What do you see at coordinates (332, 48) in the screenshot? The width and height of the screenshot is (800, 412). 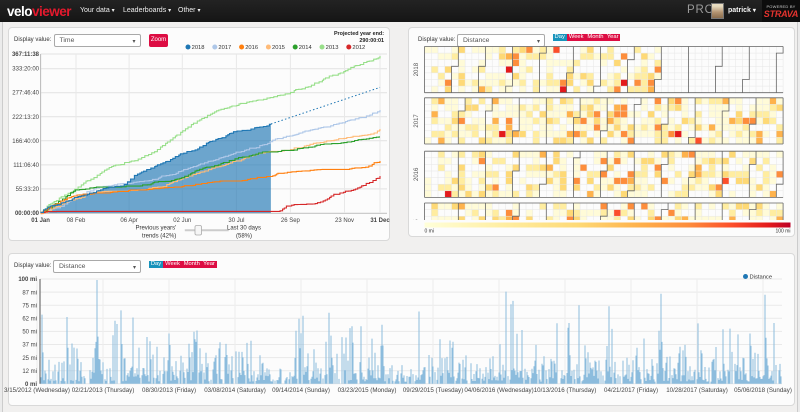 I see `svg-text: 2013` at bounding box center [332, 48].